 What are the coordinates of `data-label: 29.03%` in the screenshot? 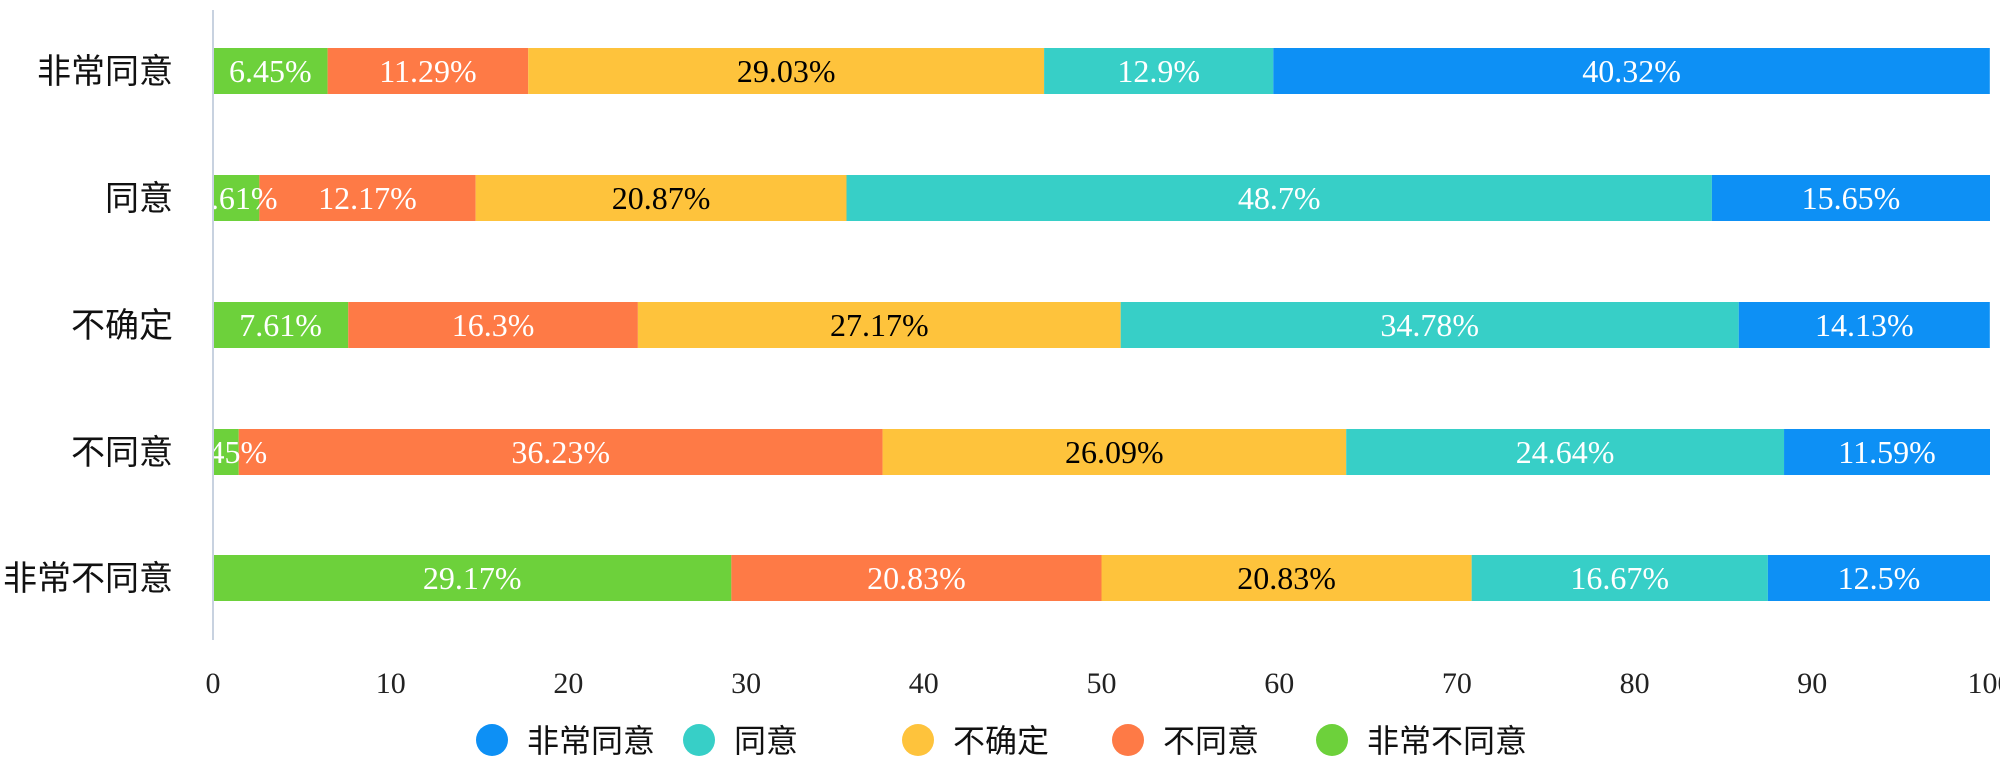 It's located at (786, 71).